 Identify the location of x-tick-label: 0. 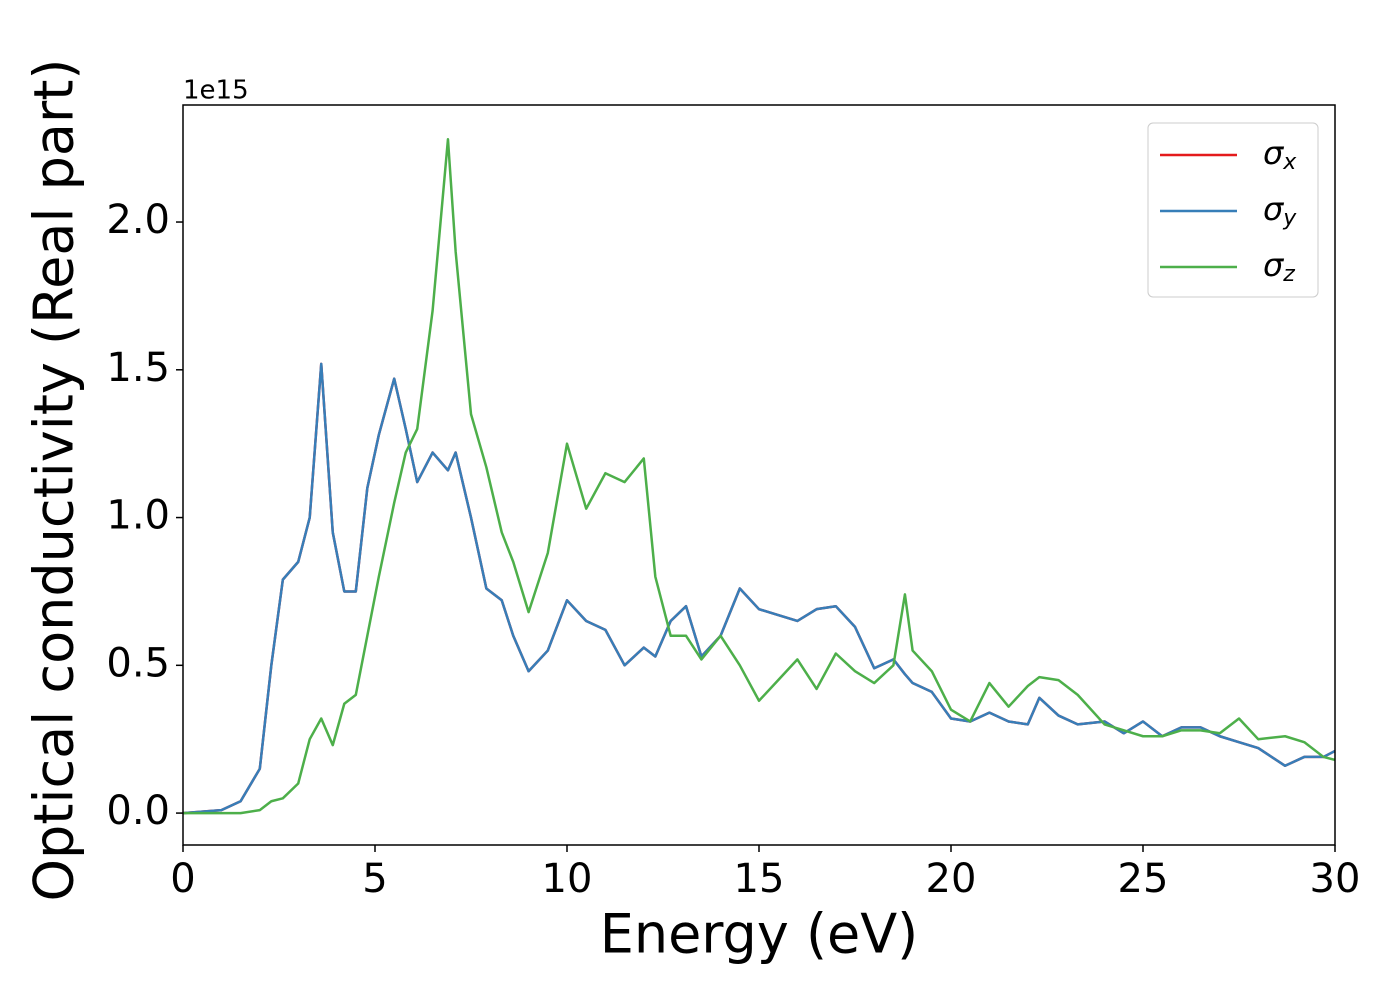
(182, 879).